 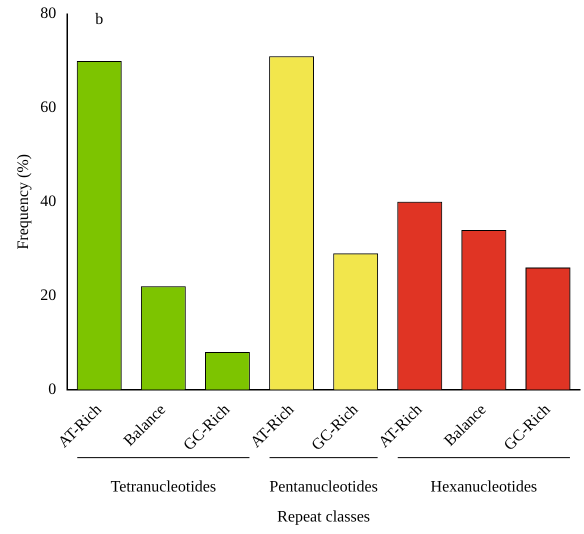 I want to click on y-tick-label: 40, so click(x=48, y=201).